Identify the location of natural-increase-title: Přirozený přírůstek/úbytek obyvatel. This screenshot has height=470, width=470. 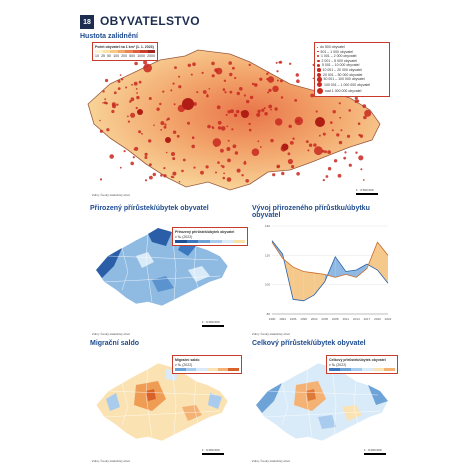
(149, 208).